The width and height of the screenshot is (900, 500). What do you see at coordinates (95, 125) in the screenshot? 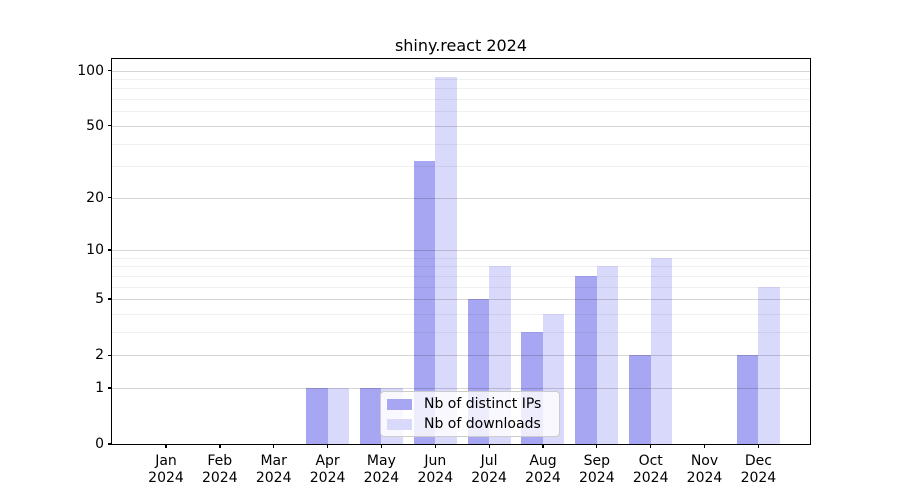
I see `y-axis-tick-label: 50` at bounding box center [95, 125].